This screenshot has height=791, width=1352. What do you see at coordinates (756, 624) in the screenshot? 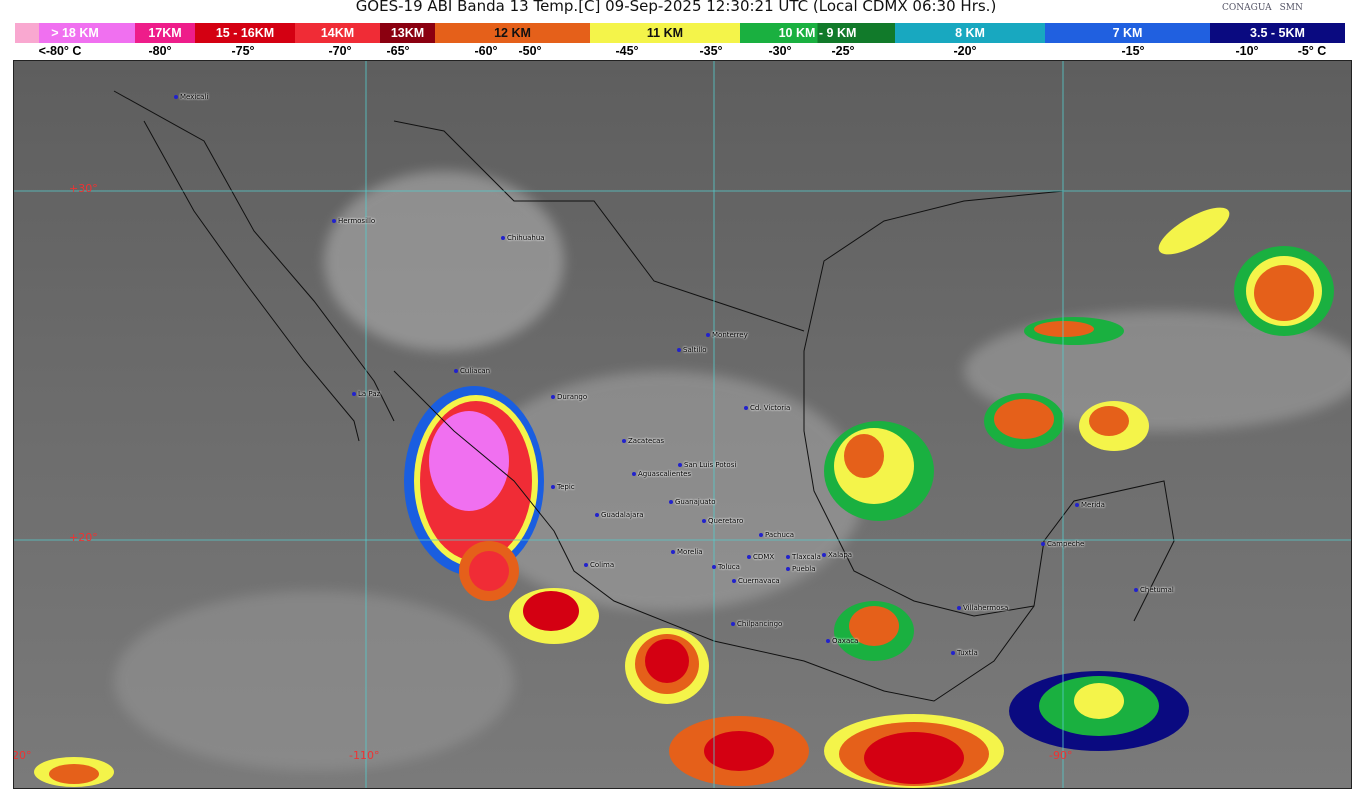
I see `city-label: Chilpancingo` at bounding box center [756, 624].